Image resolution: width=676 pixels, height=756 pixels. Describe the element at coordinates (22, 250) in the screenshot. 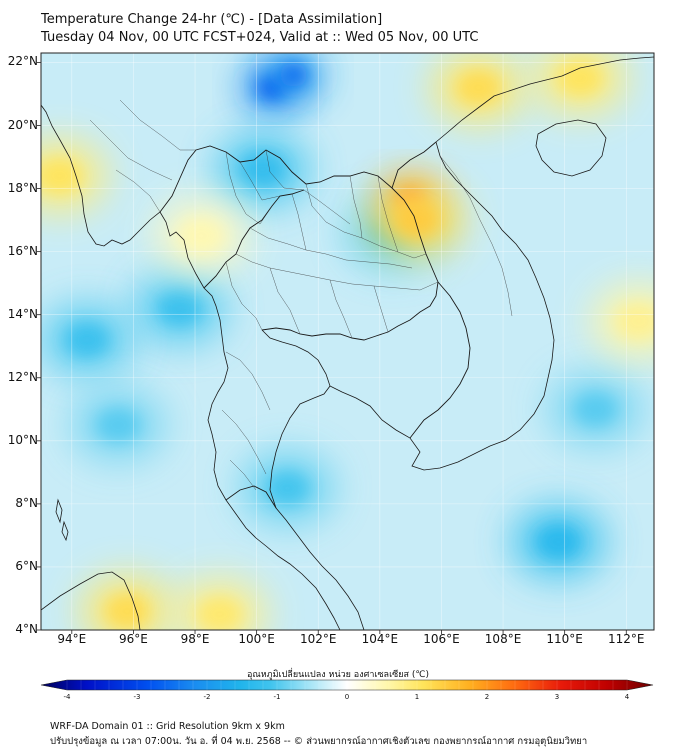

I see `lat-label: 16°N` at that location.